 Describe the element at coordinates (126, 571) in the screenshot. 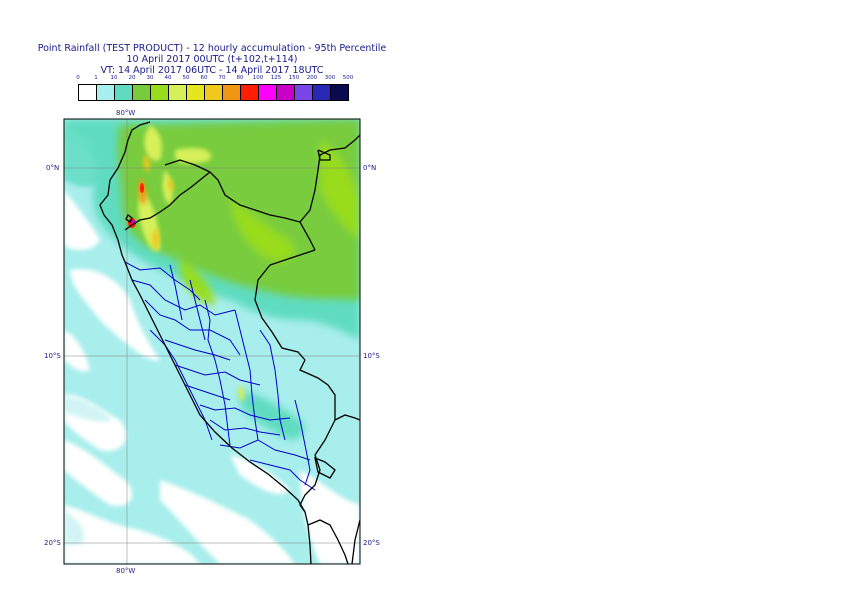

I see `lon-label-bottom: 80°W` at that location.